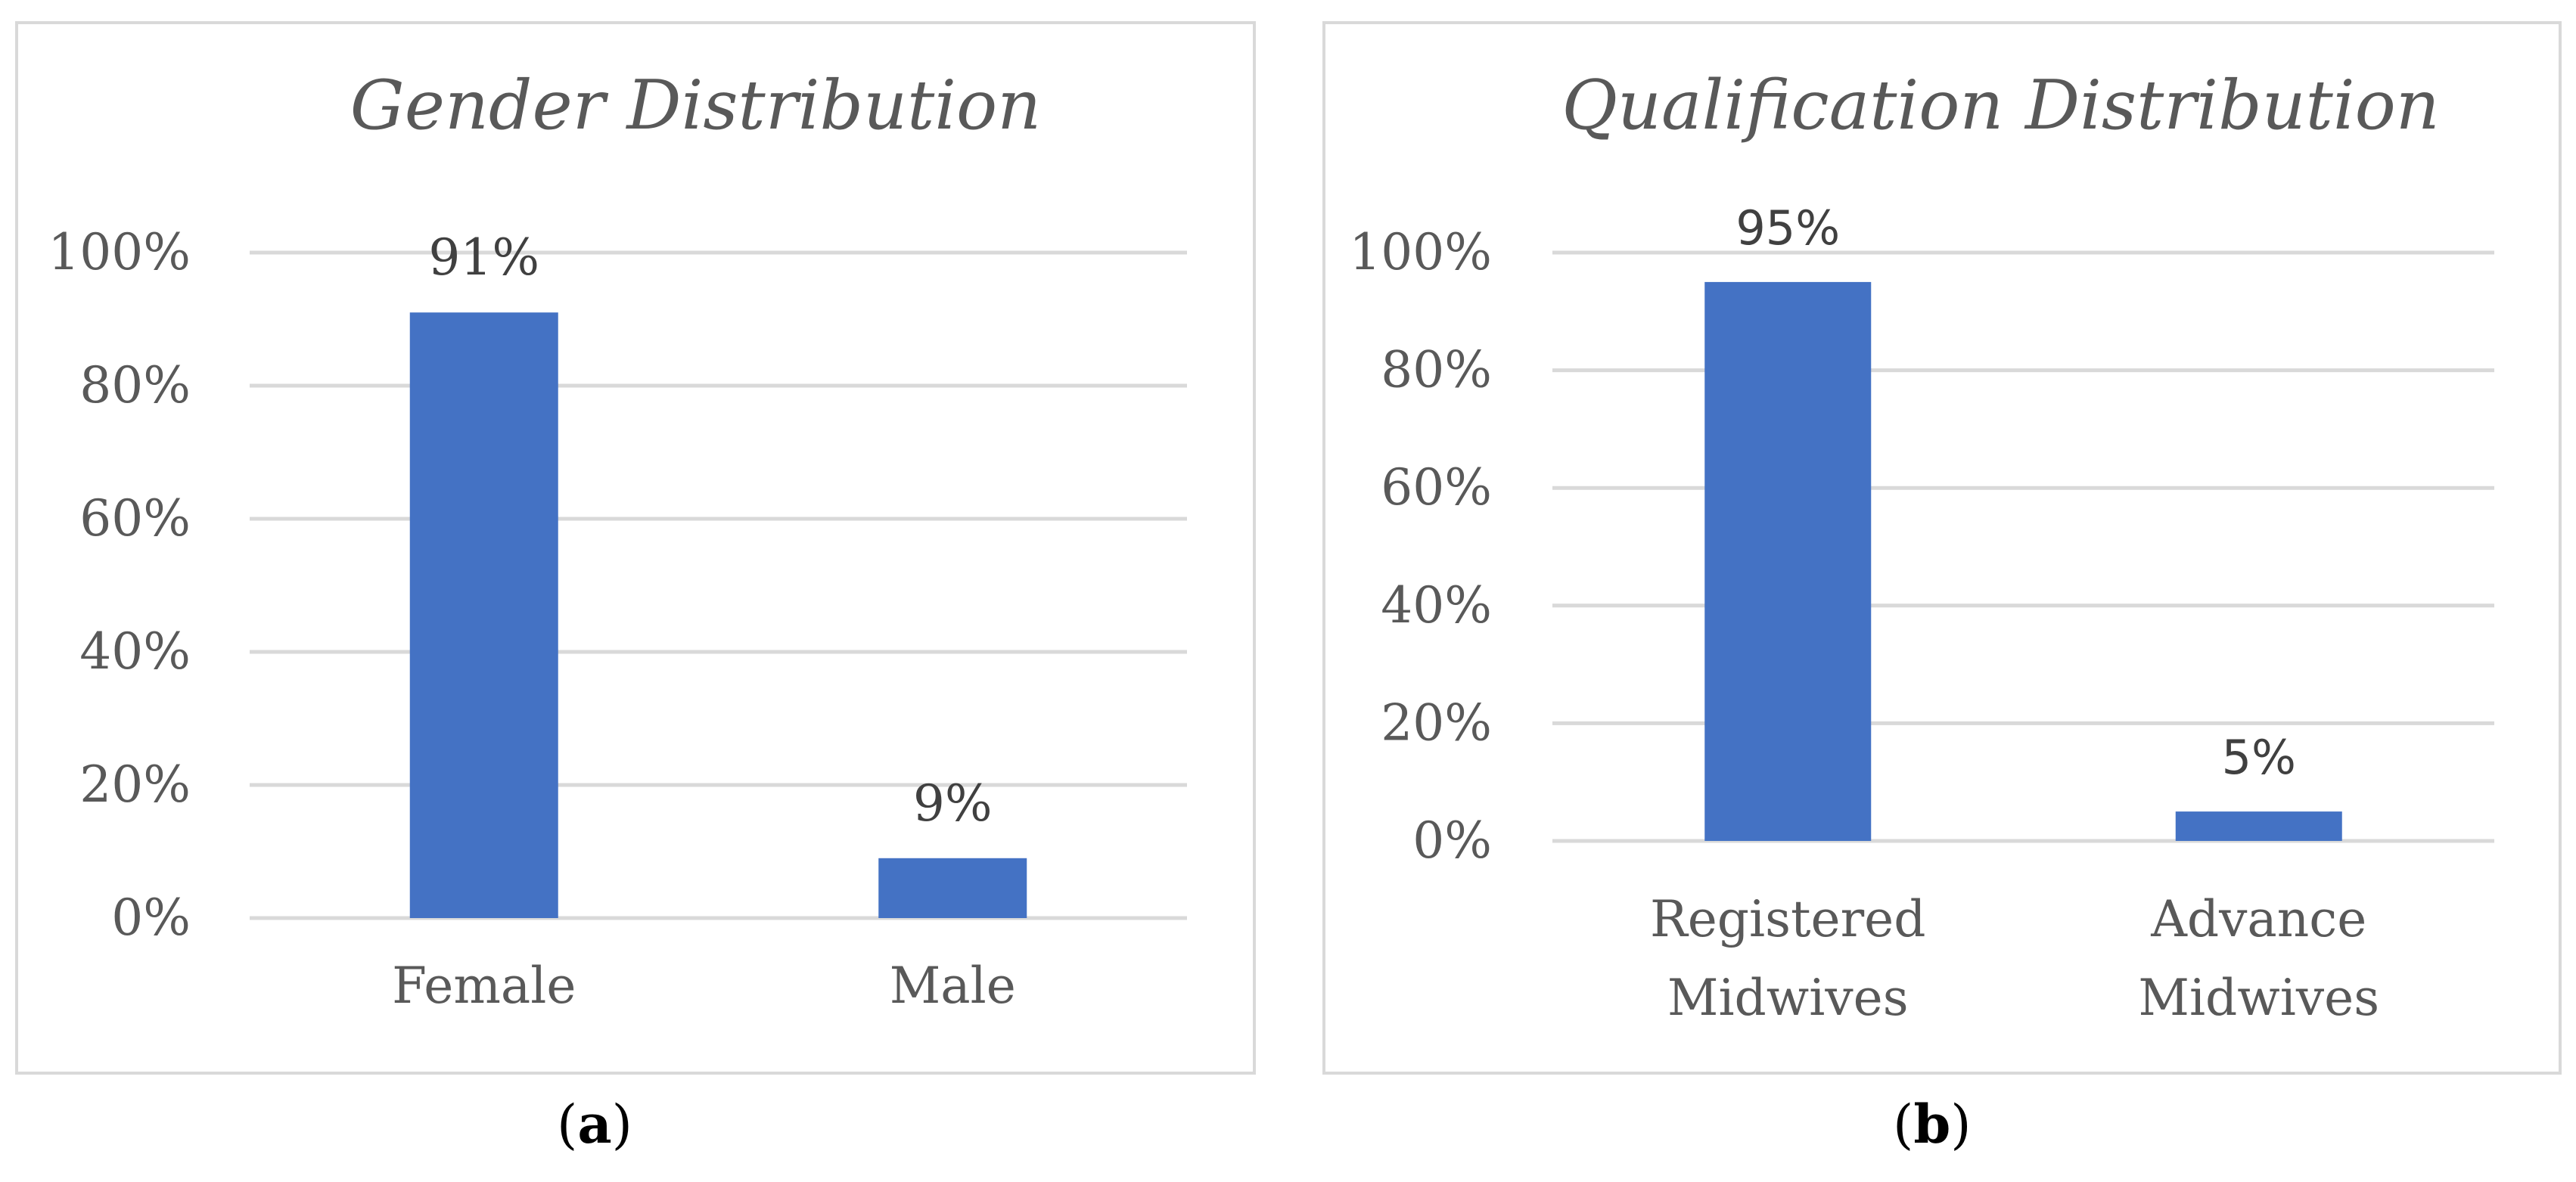 The width and height of the screenshot is (2576, 1182). Describe the element at coordinates (953, 986) in the screenshot. I see `category-label: Male` at that location.